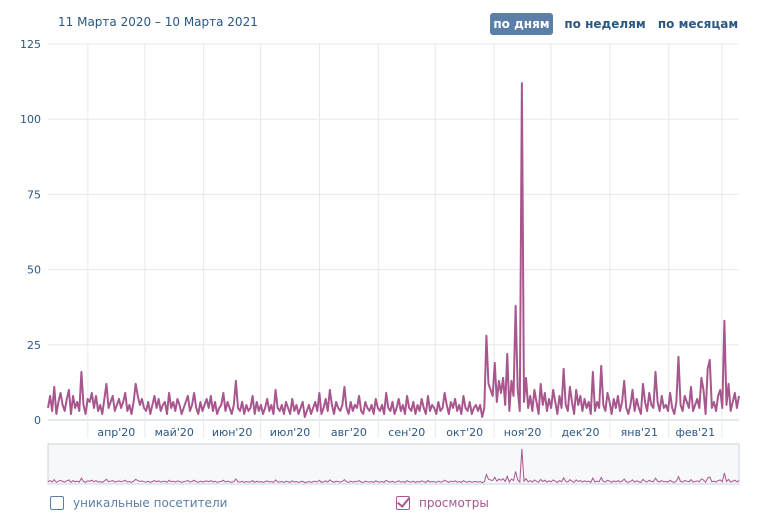 The width and height of the screenshot is (760, 528). I want to click on x-tick-label: фев'21, so click(695, 432).